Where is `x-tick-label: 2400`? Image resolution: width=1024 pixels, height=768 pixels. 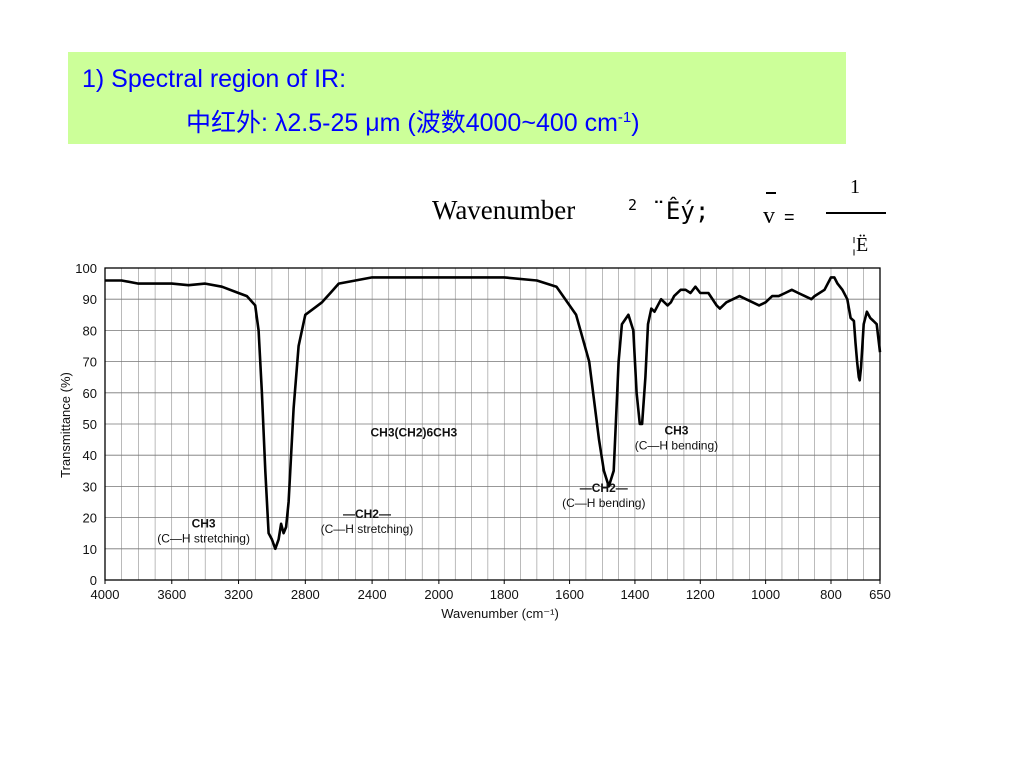
x-tick-label: 2400 is located at coordinates (372, 594).